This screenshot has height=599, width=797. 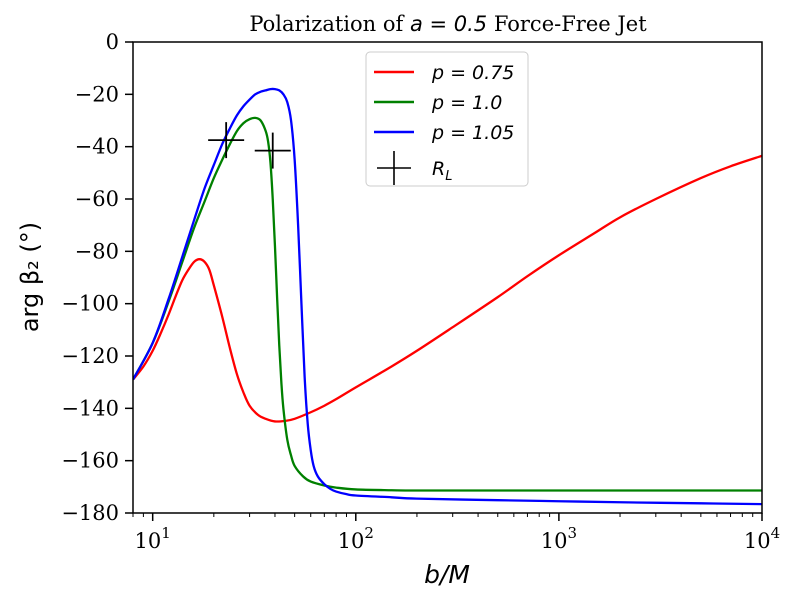 I want to click on y-tick-label: −100, so click(x=90, y=304).